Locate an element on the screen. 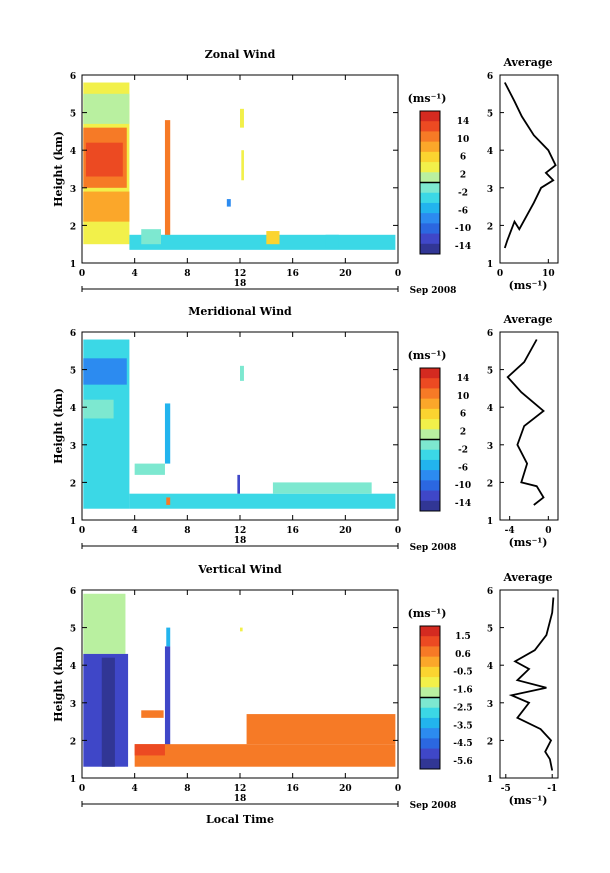 The image size is (610, 873). colorbar-tick-label: -4.5 is located at coordinates (462, 744).